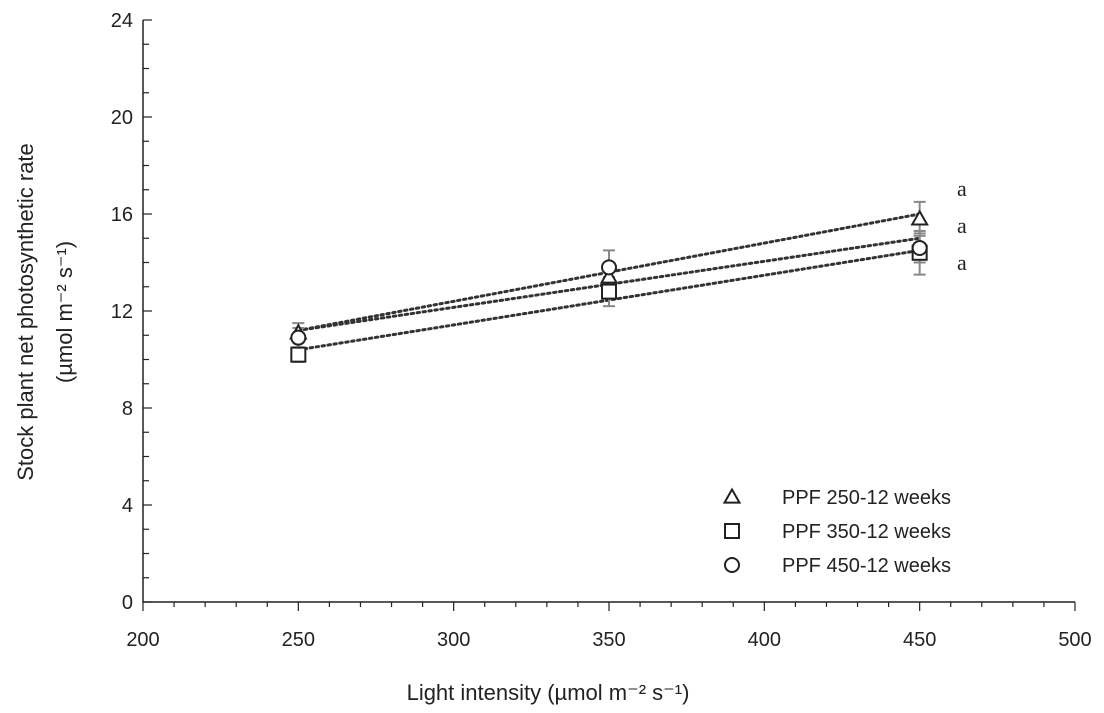 Image resolution: width=1104 pixels, height=713 pixels. Describe the element at coordinates (453, 640) in the screenshot. I see `x-tick-label: 300` at that location.